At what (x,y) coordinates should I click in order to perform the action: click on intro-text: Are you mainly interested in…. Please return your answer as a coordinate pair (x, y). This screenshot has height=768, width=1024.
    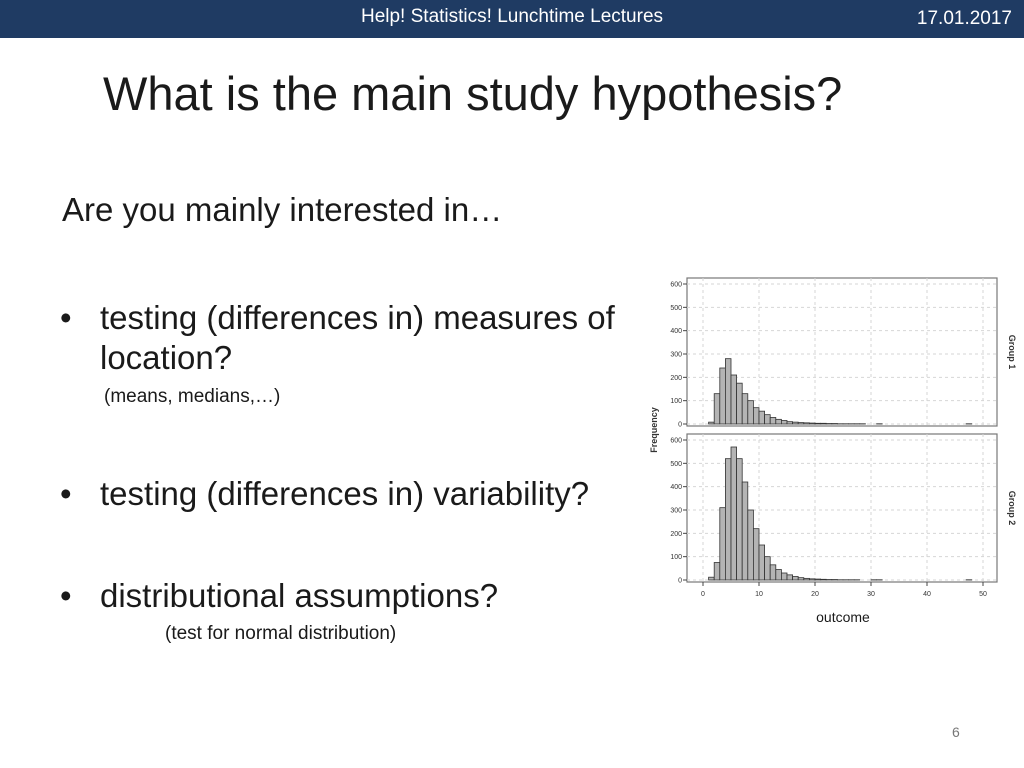
    Looking at the image, I should click on (282, 209).